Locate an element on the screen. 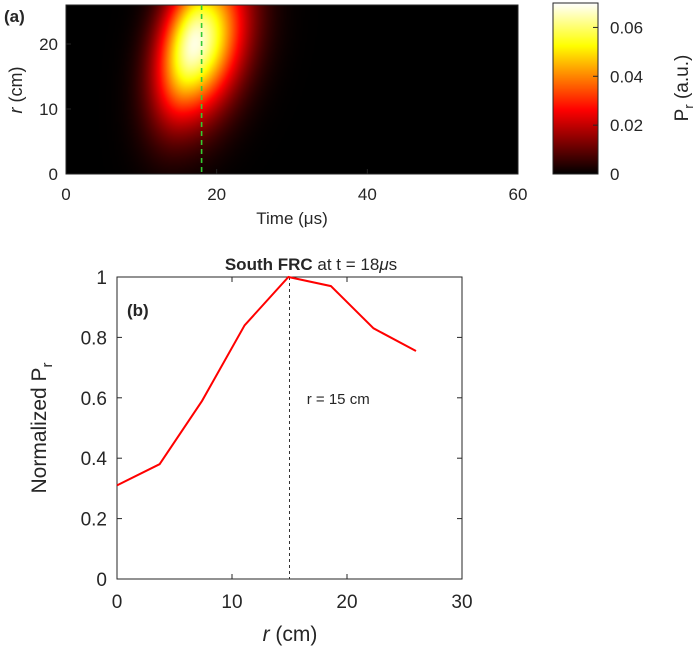  plot-b-ylabel-main: Normalized P is located at coordinates (39, 430).